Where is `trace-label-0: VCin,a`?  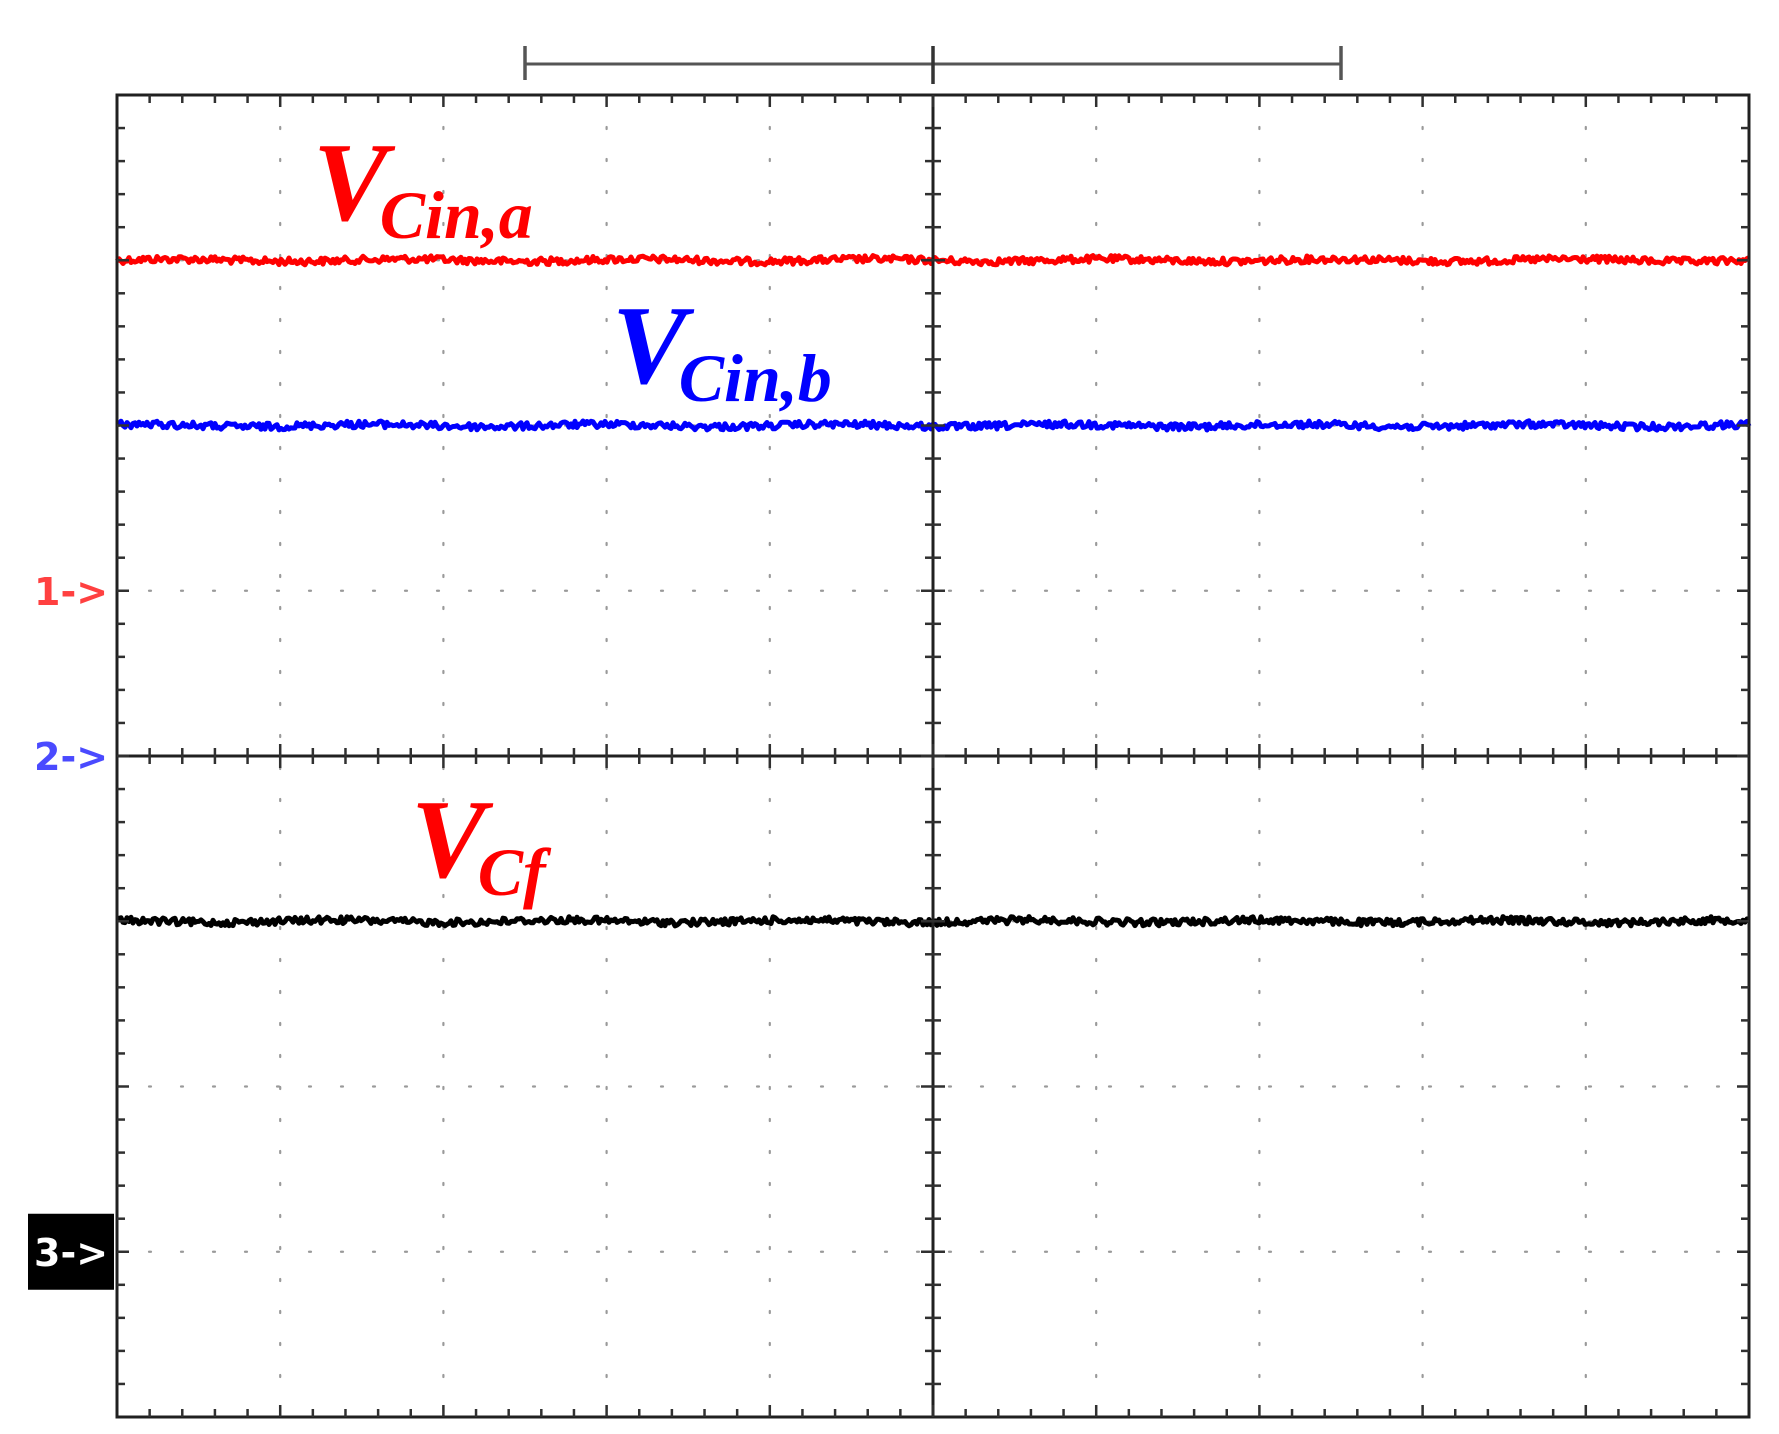
trace-label-0: VCin,a is located at coordinates (423, 187).